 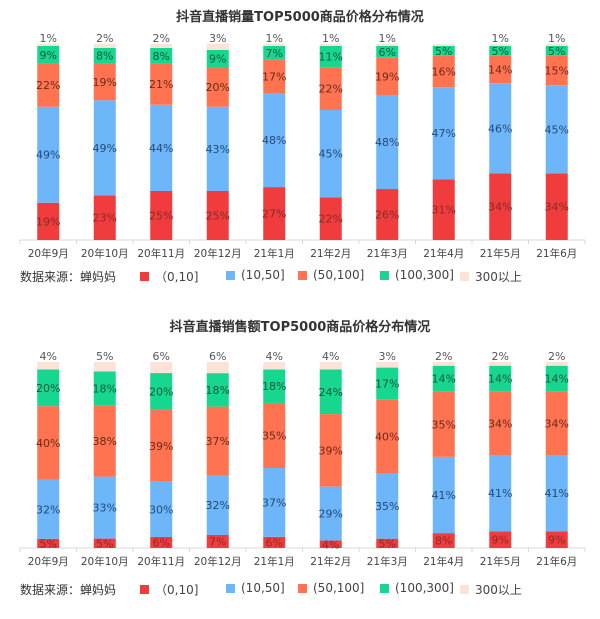 I want to click on data-label: 37%, so click(x=274, y=502).